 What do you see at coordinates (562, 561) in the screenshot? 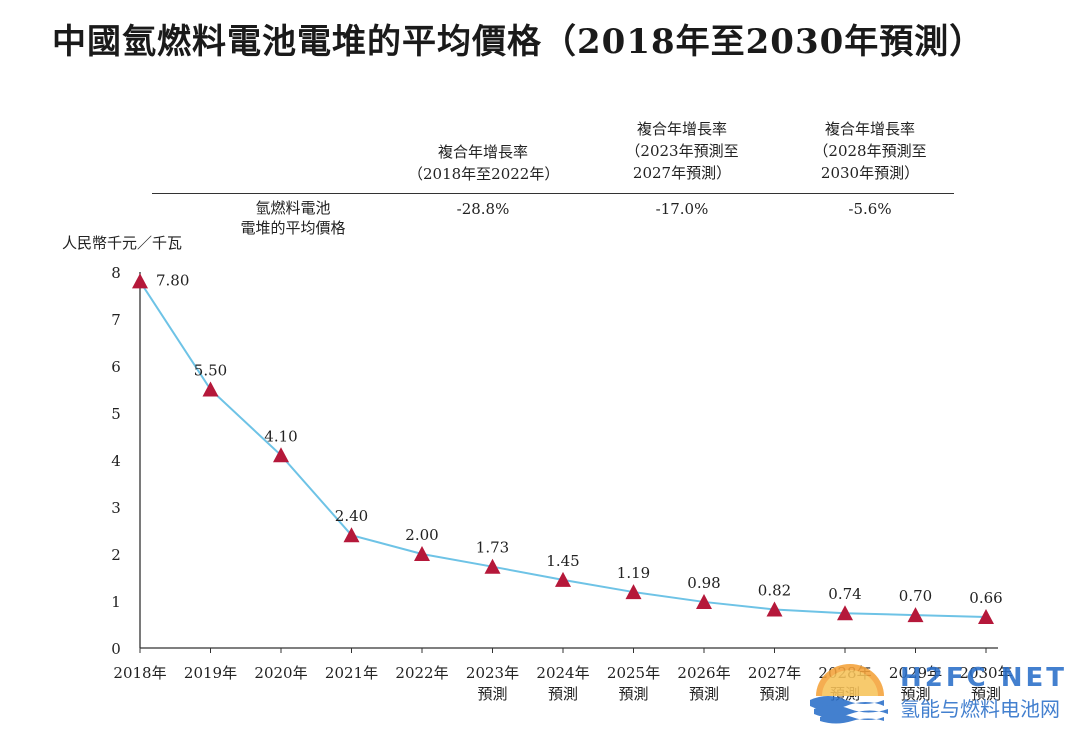
I see `data-label: 1.45` at bounding box center [562, 561].